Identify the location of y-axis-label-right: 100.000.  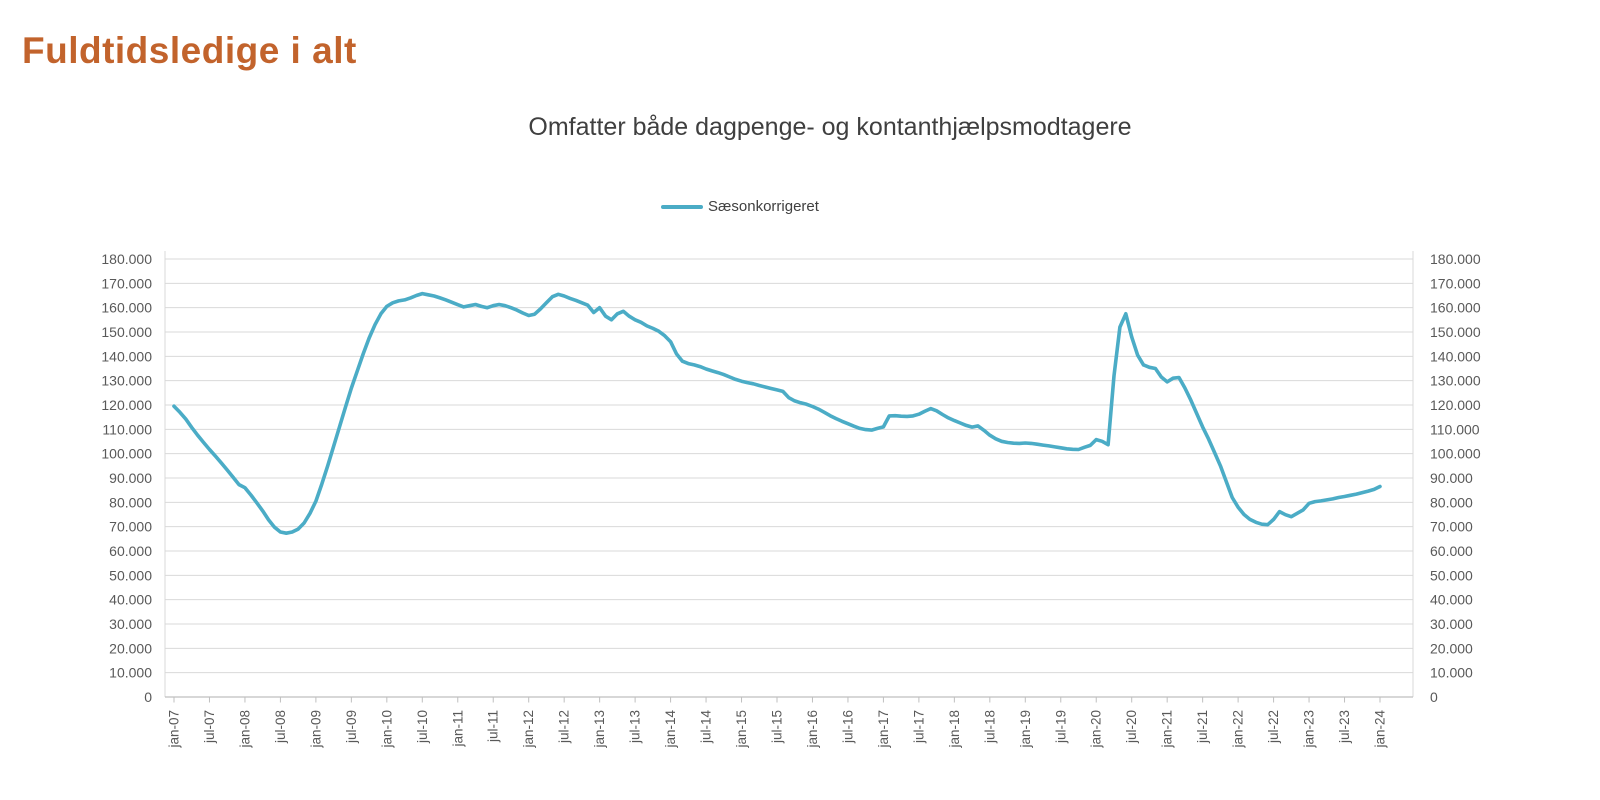
(1455, 454).